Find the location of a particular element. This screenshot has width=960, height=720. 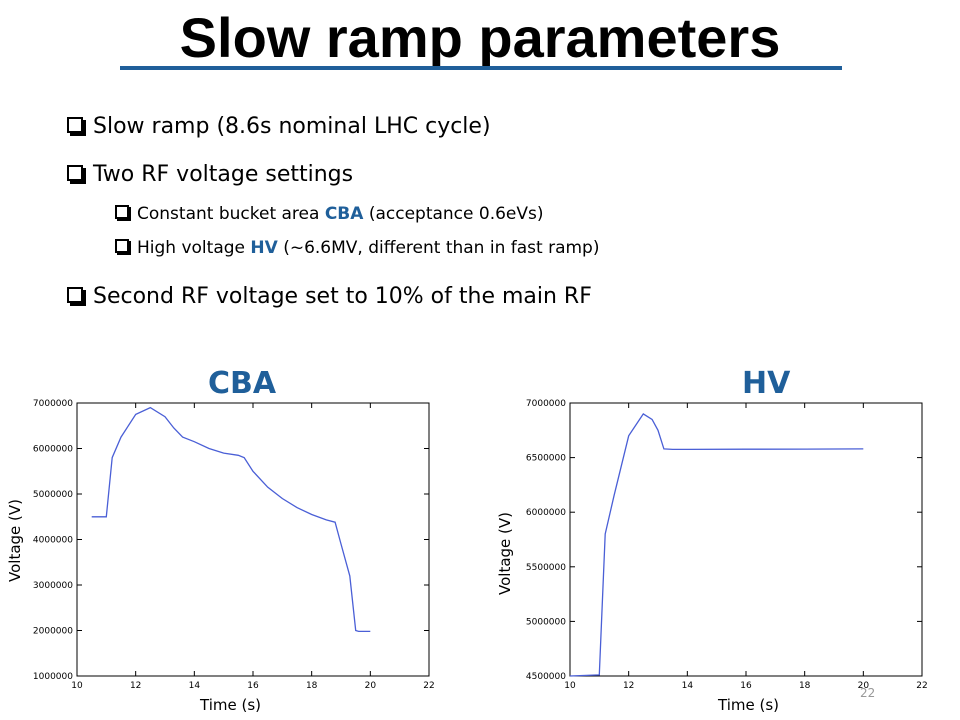

y-tick-label: 6500000 is located at coordinates (546, 459).